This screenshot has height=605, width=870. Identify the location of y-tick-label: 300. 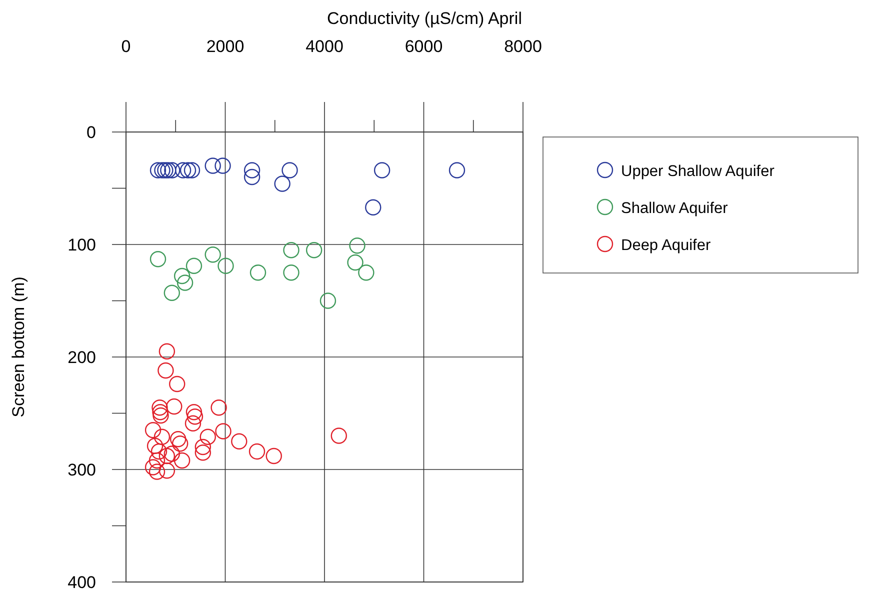
(82, 470).